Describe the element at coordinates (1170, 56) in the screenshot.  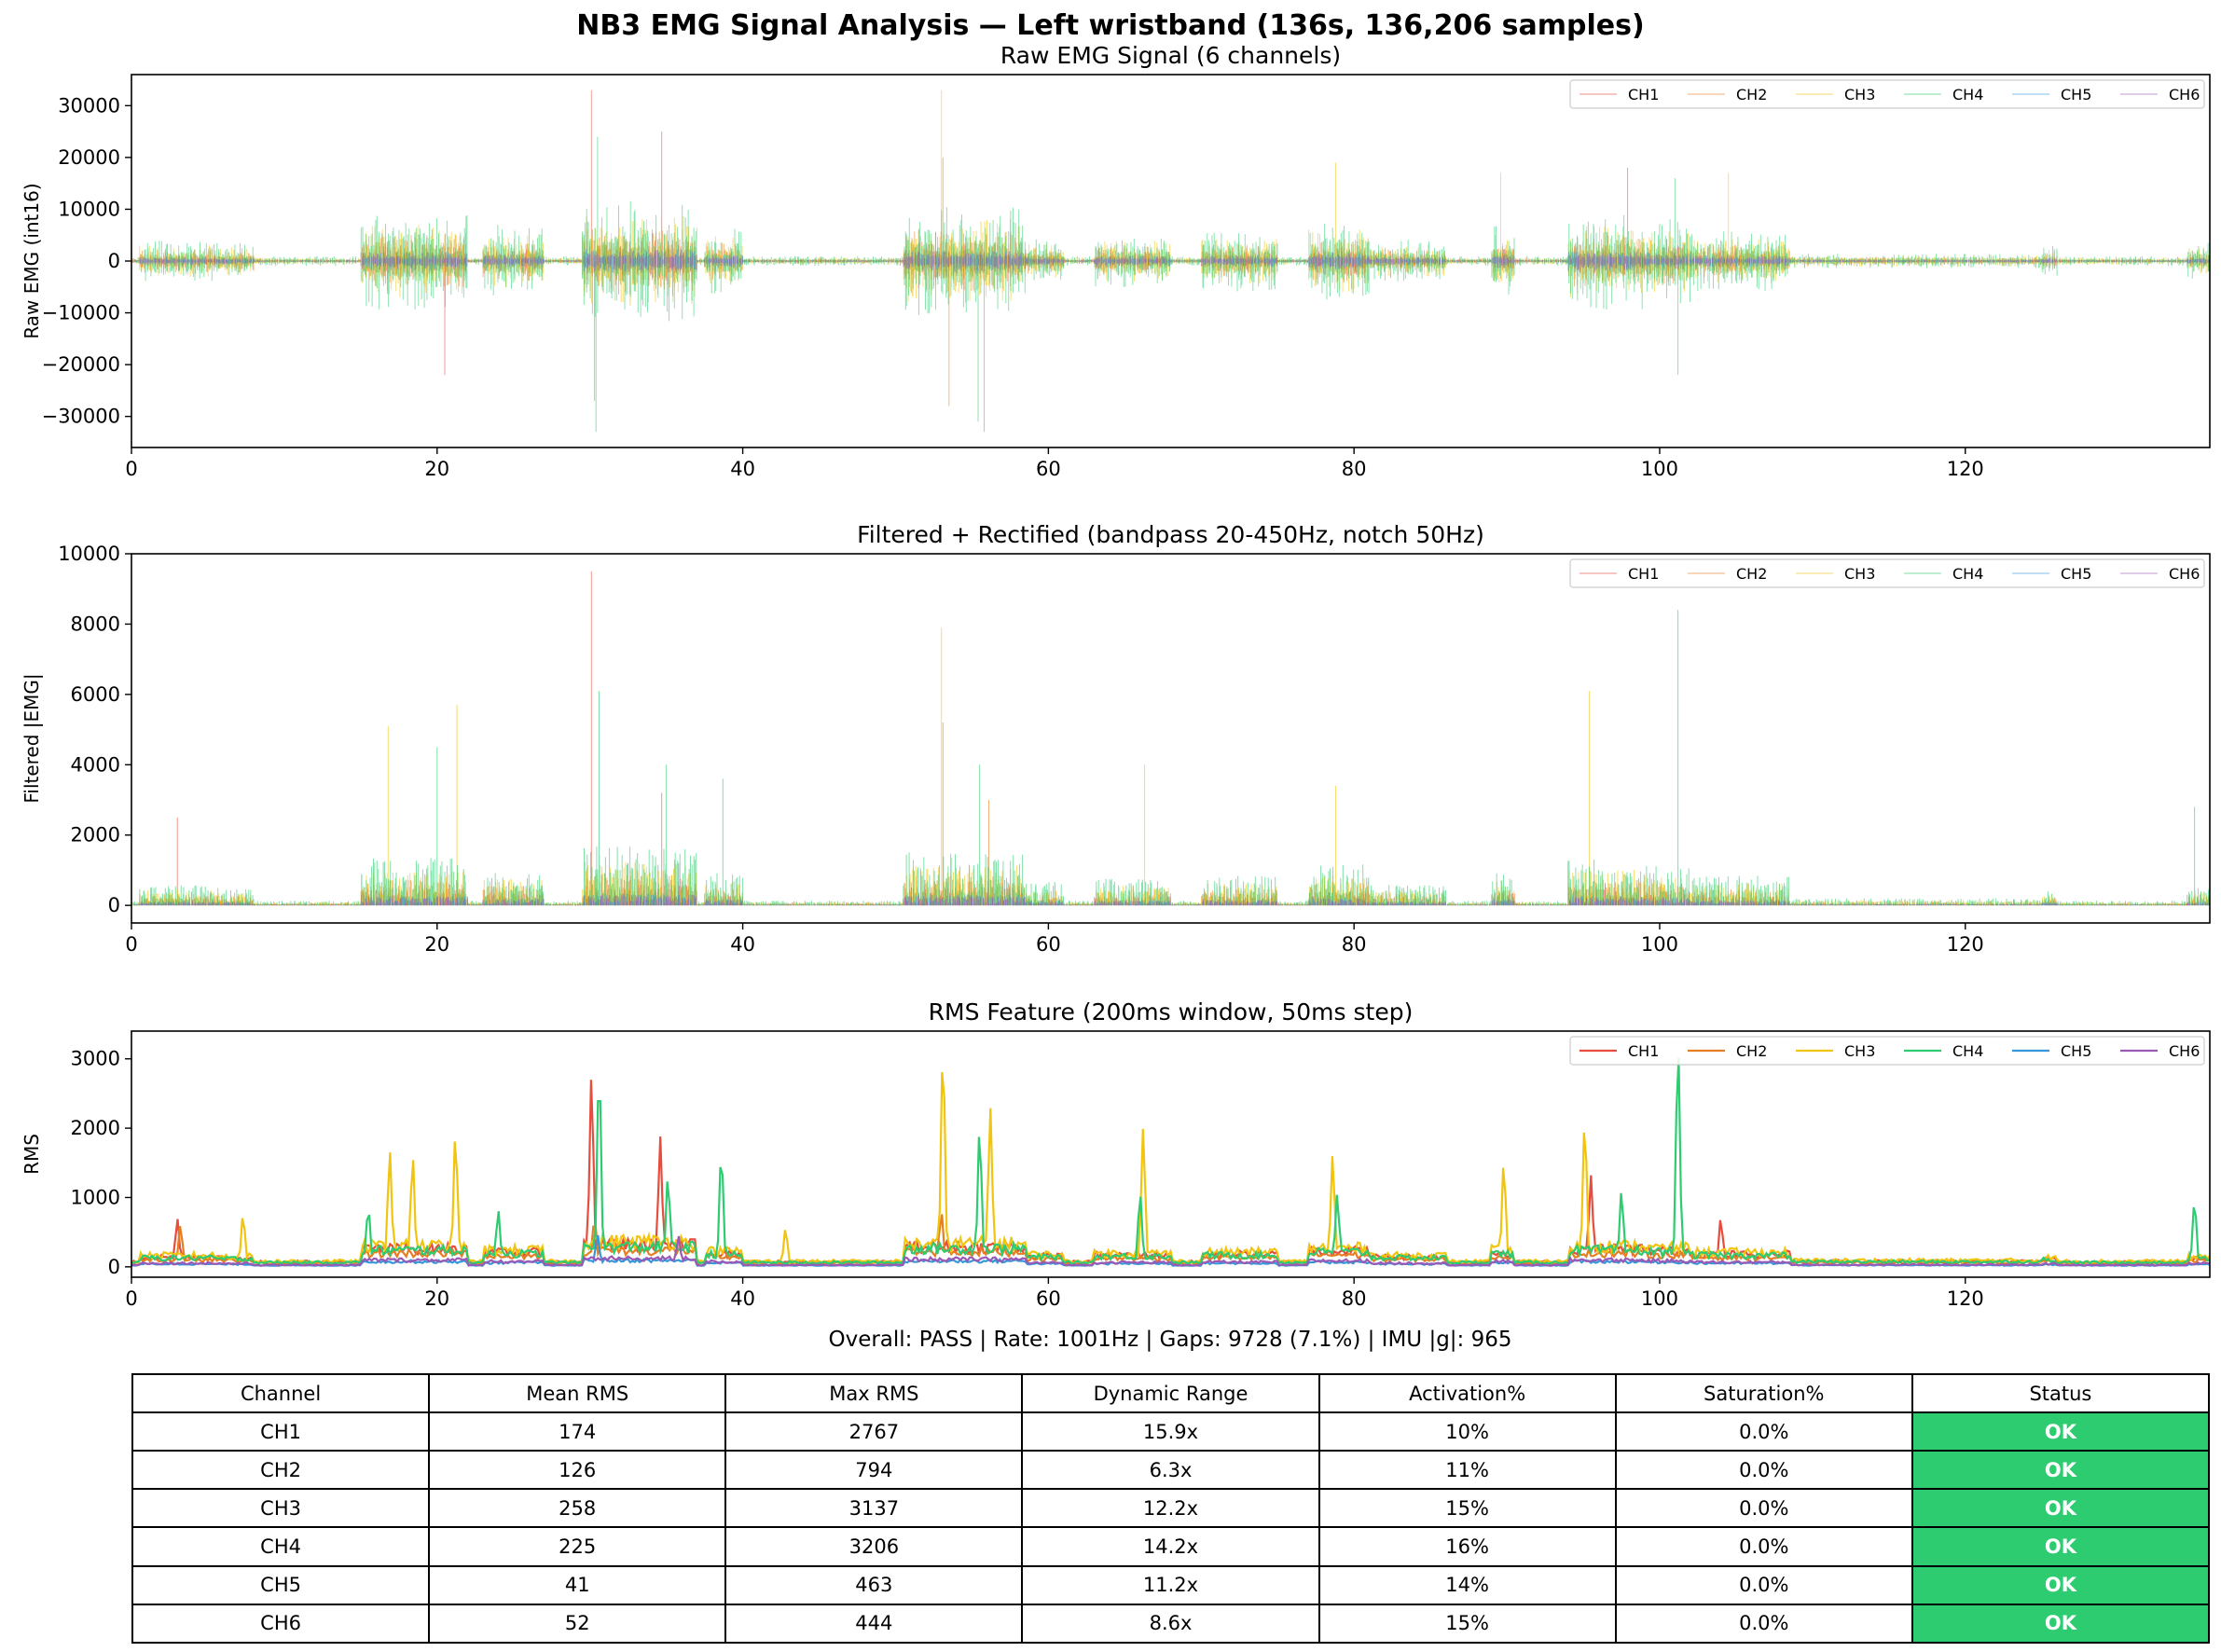
I see `chart-title: Raw EMG Signal (6 channels)` at that location.